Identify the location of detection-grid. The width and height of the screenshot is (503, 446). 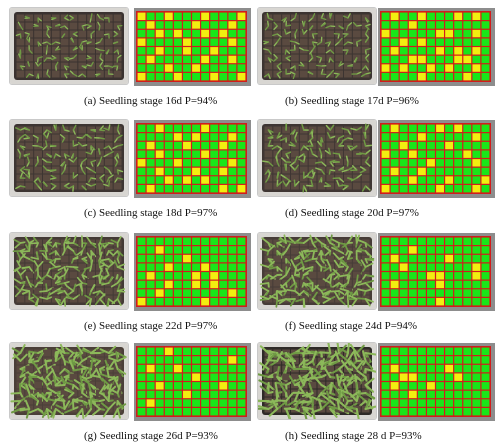
(436, 159).